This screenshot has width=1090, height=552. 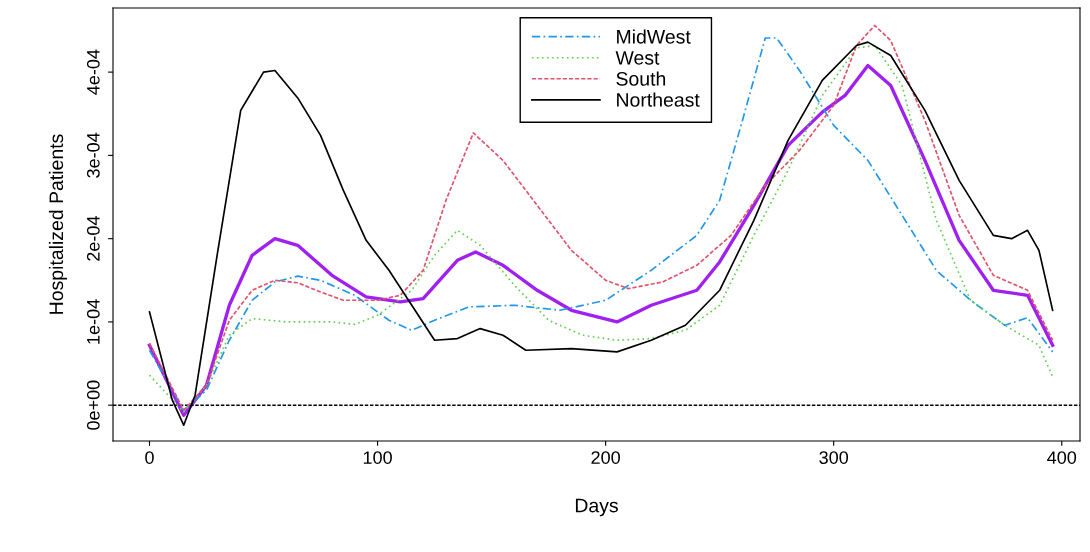 What do you see at coordinates (1062, 457) in the screenshot?
I see `x-tick-label: 400` at bounding box center [1062, 457].